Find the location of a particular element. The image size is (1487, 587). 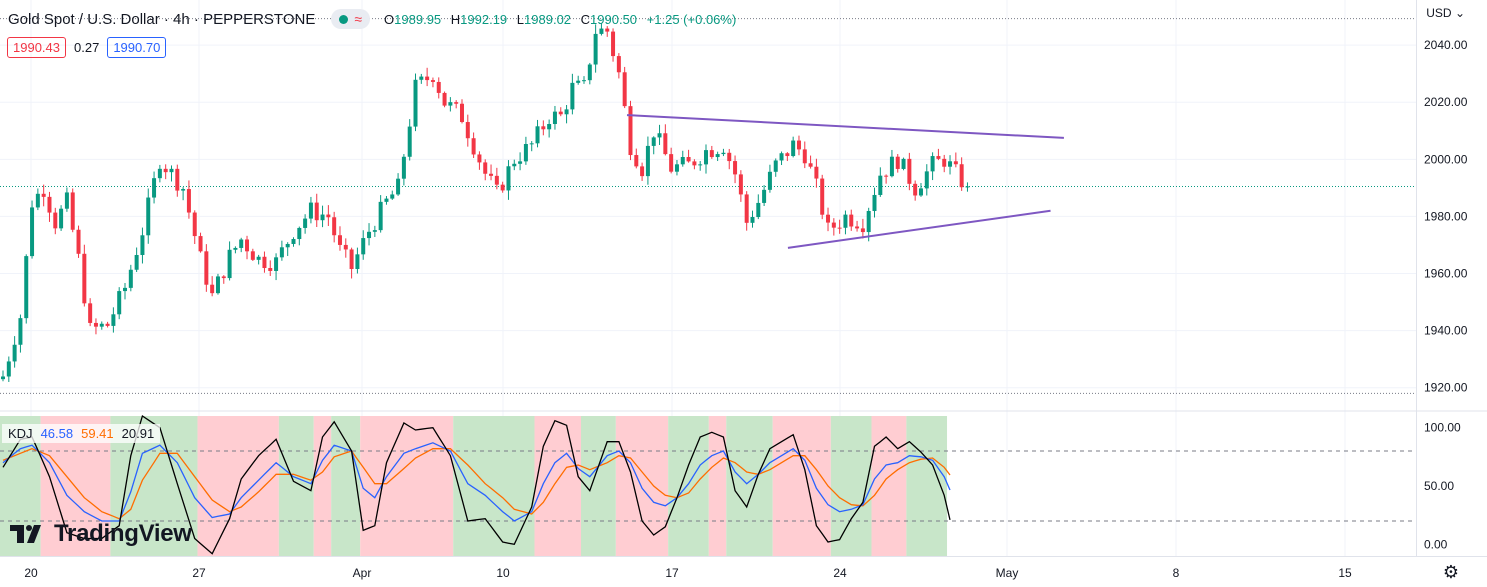

price-axis-label: 1940.00 is located at coordinates (1446, 331).